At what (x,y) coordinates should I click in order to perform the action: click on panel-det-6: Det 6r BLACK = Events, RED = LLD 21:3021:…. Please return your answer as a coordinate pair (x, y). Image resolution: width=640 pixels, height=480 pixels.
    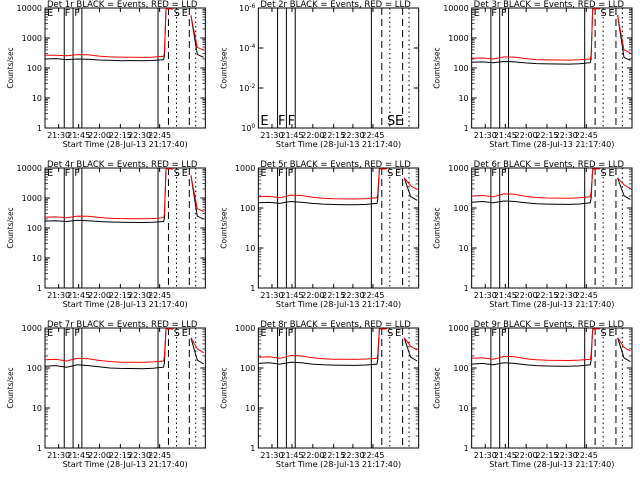
    Looking at the image, I should click on (533, 234).